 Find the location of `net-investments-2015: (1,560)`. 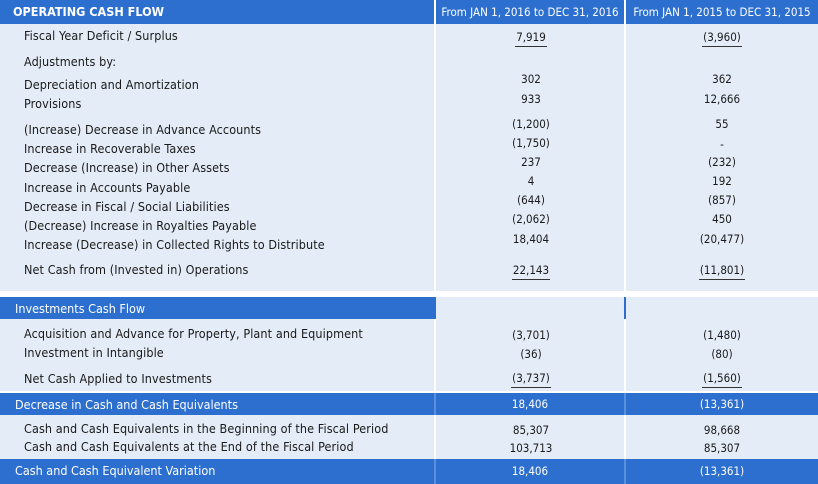

net-investments-2015: (1,560) is located at coordinates (722, 379).